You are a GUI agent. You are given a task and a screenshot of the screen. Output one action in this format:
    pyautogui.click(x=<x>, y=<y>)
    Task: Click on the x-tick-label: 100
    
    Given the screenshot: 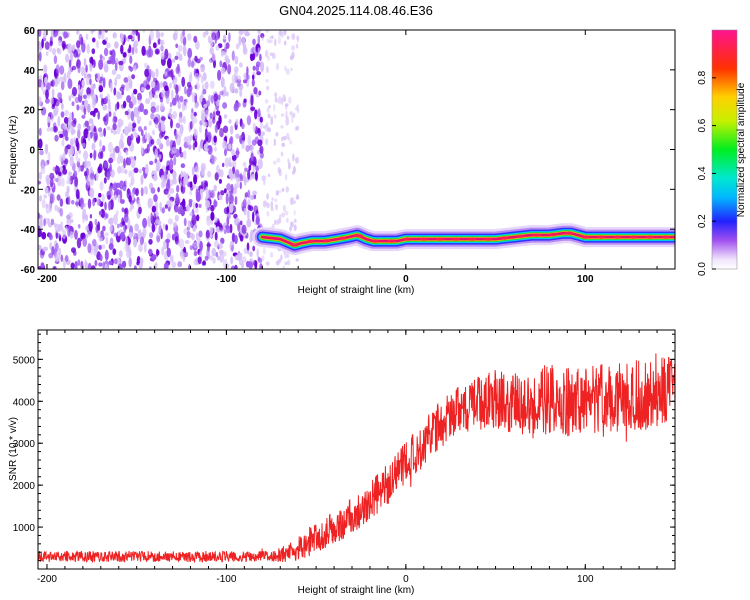 What is the action you would take?
    pyautogui.click(x=585, y=579)
    